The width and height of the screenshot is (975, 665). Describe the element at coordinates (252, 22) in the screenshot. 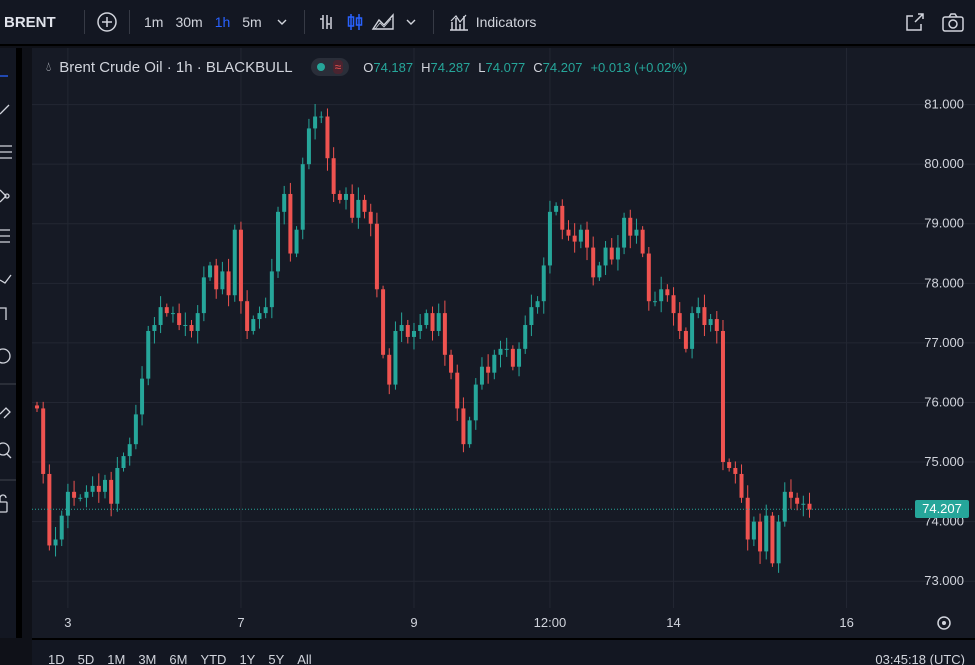

I see `timeframe-5m: 5m` at that location.